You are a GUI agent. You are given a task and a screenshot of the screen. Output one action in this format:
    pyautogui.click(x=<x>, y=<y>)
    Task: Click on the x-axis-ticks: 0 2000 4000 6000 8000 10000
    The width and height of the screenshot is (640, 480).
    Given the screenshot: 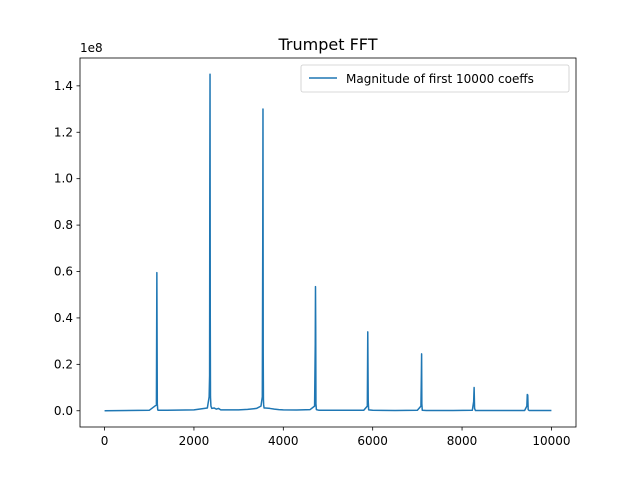 What is the action you would take?
    pyautogui.click(x=336, y=437)
    